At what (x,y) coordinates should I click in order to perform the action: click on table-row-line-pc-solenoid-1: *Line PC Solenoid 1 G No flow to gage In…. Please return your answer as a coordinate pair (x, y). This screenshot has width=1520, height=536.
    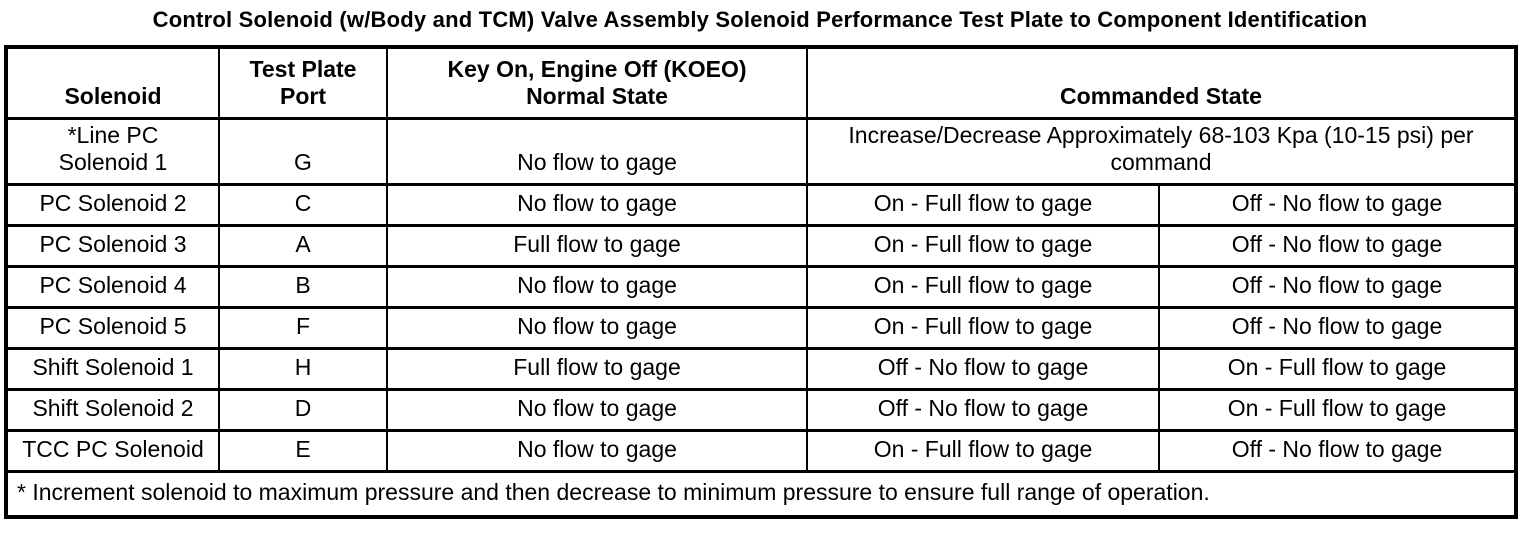
    Looking at the image, I should click on (761, 151).